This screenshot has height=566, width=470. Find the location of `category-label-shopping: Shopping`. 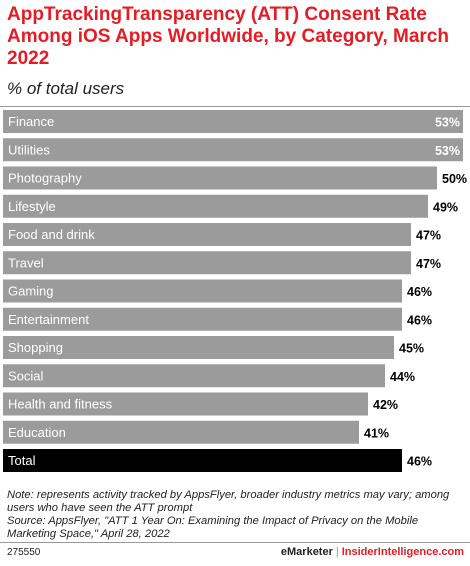

category-label-shopping: Shopping is located at coordinates (35, 347).